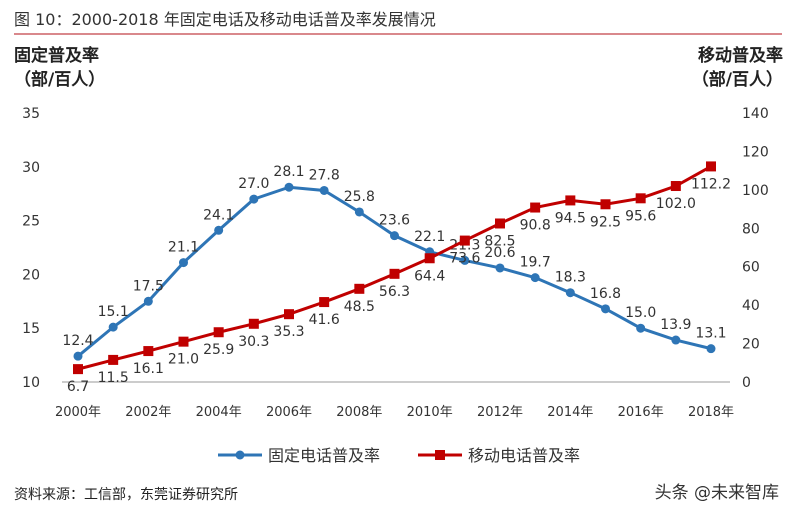  What do you see at coordinates (289, 412) in the screenshot?
I see `x-tick-label: 2006年` at bounding box center [289, 412].